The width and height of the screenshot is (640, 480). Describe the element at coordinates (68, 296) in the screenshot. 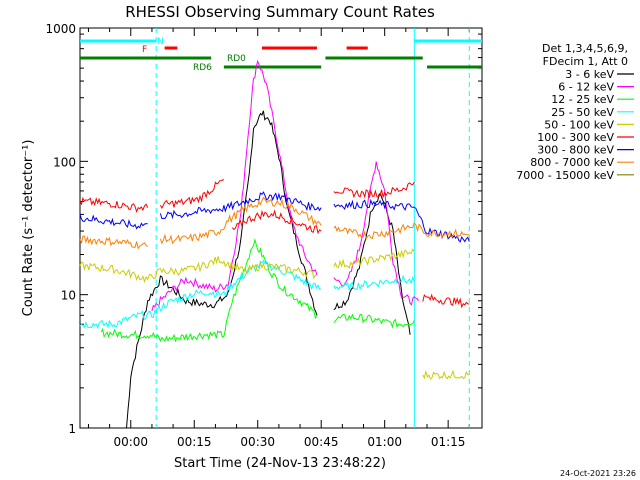

I see `y-tick-label: 10` at that location.